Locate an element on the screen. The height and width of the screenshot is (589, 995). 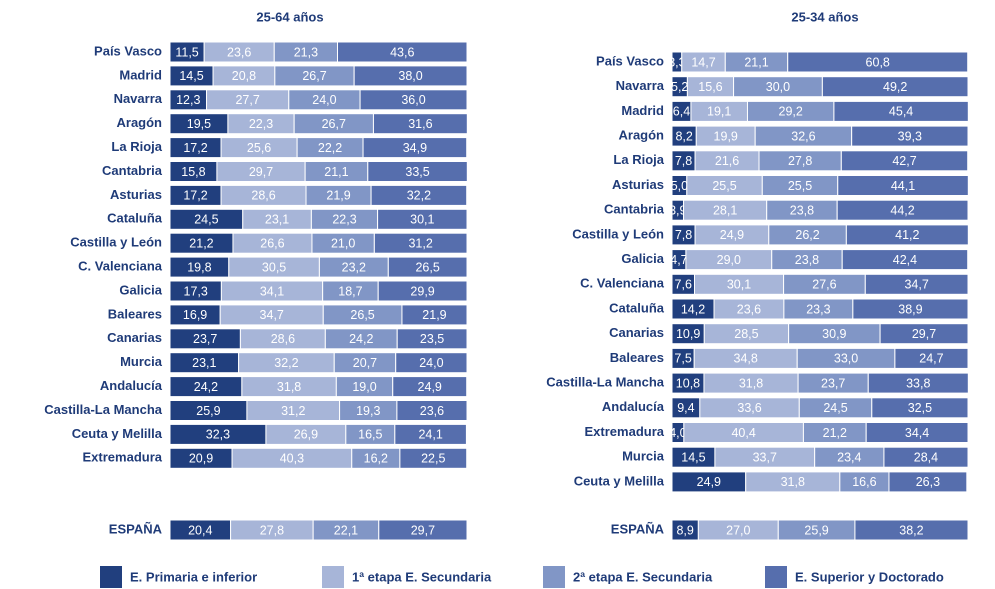
value-label: 32,6 is located at coordinates (803, 136).